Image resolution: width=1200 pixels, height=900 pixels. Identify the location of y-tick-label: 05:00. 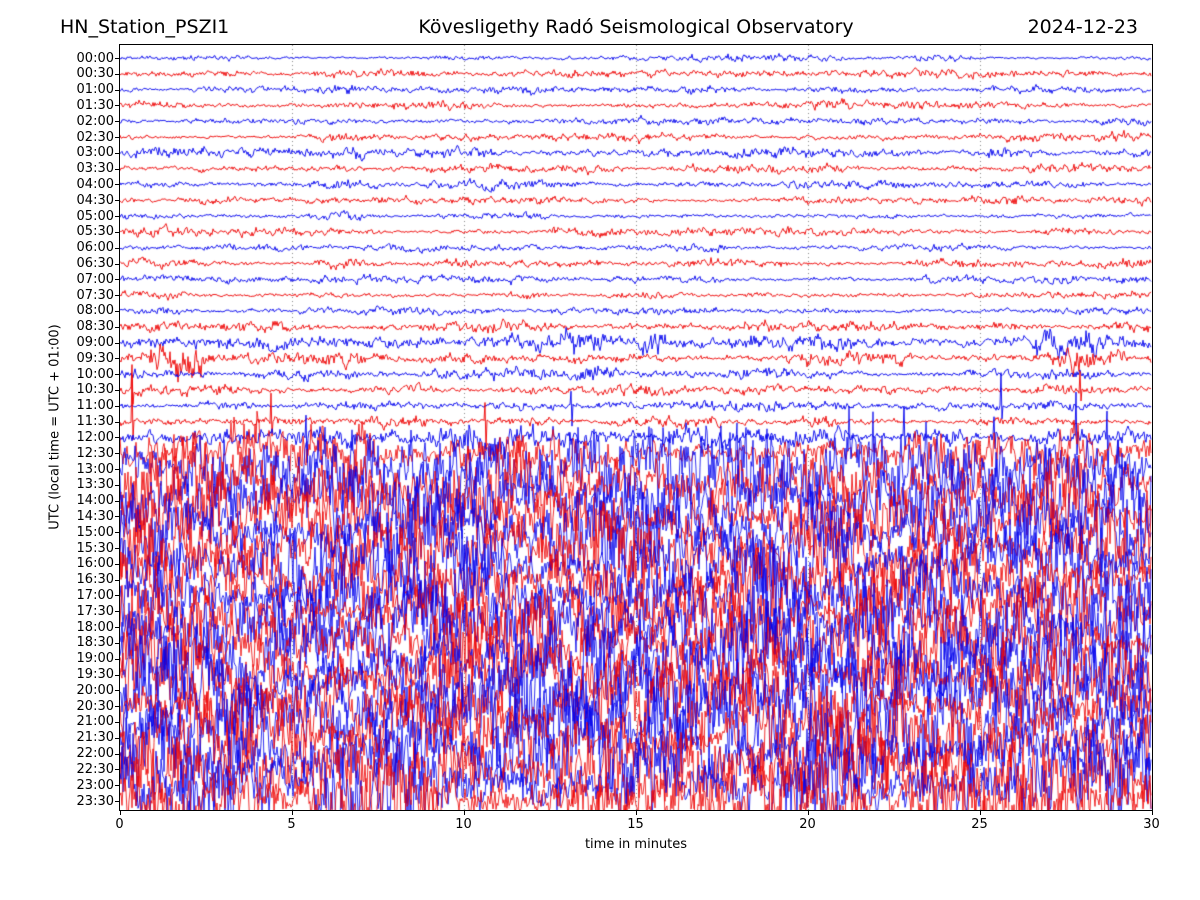
(95, 216).